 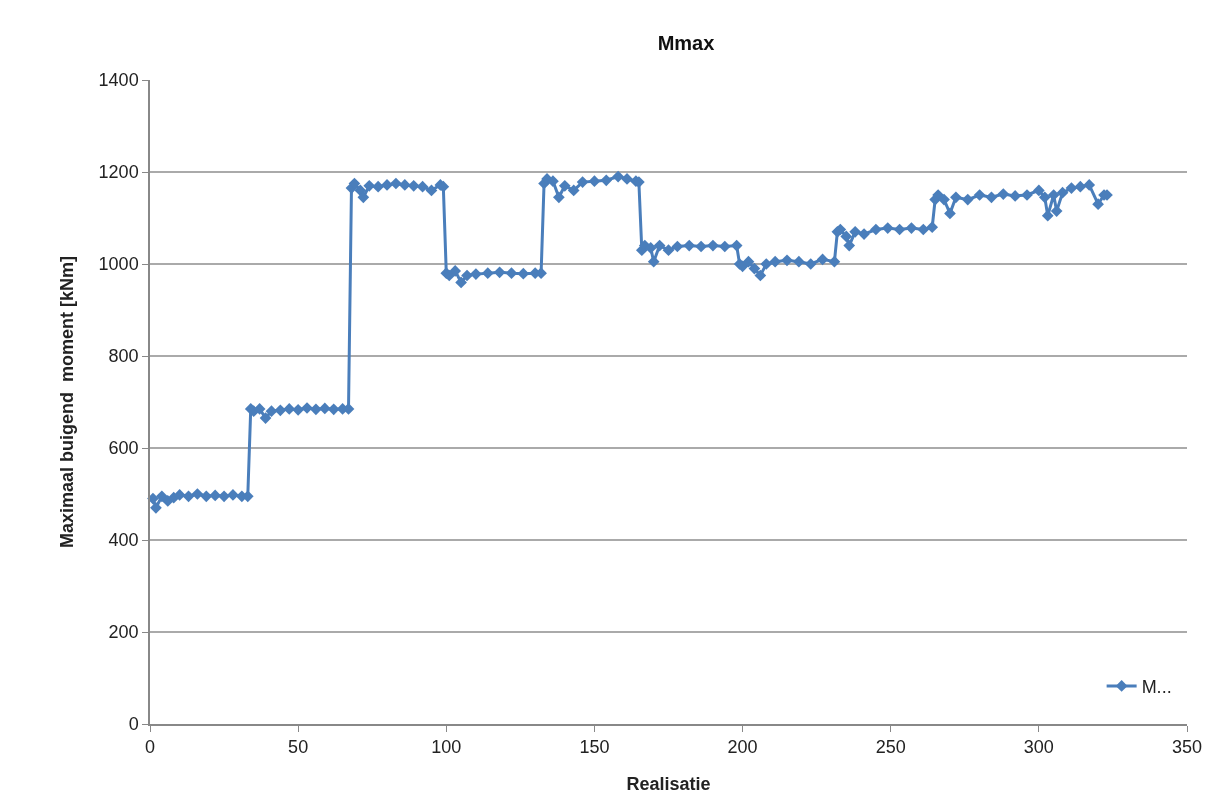 I want to click on y-tick-label: 1400, so click(x=118, y=80).